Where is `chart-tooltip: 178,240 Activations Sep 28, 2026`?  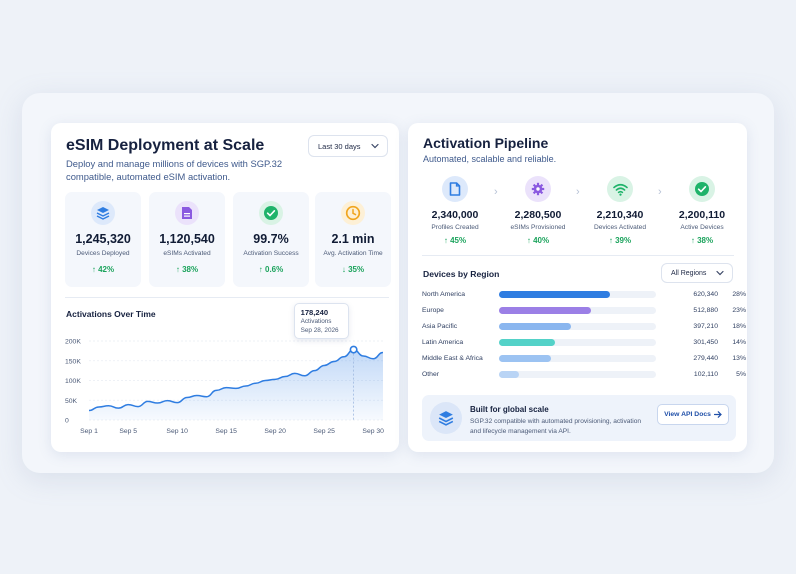 chart-tooltip: 178,240 Activations Sep 28, 2026 is located at coordinates (321, 320).